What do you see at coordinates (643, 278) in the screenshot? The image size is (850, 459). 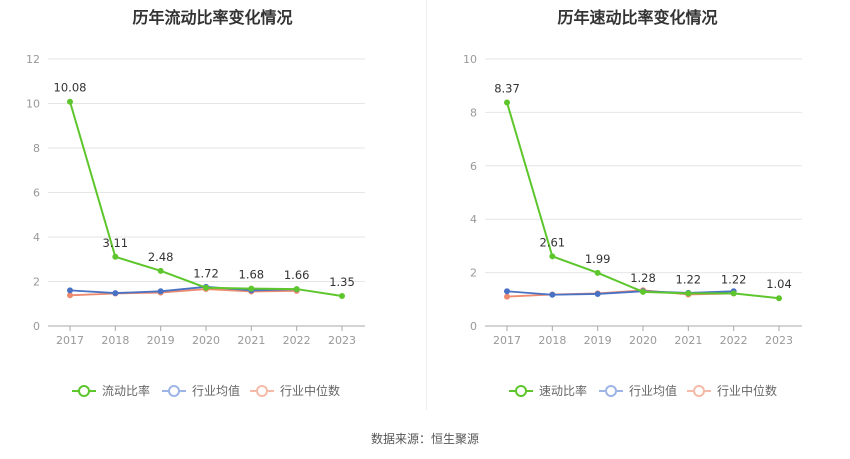 I see `data-label: 1.28` at bounding box center [643, 278].